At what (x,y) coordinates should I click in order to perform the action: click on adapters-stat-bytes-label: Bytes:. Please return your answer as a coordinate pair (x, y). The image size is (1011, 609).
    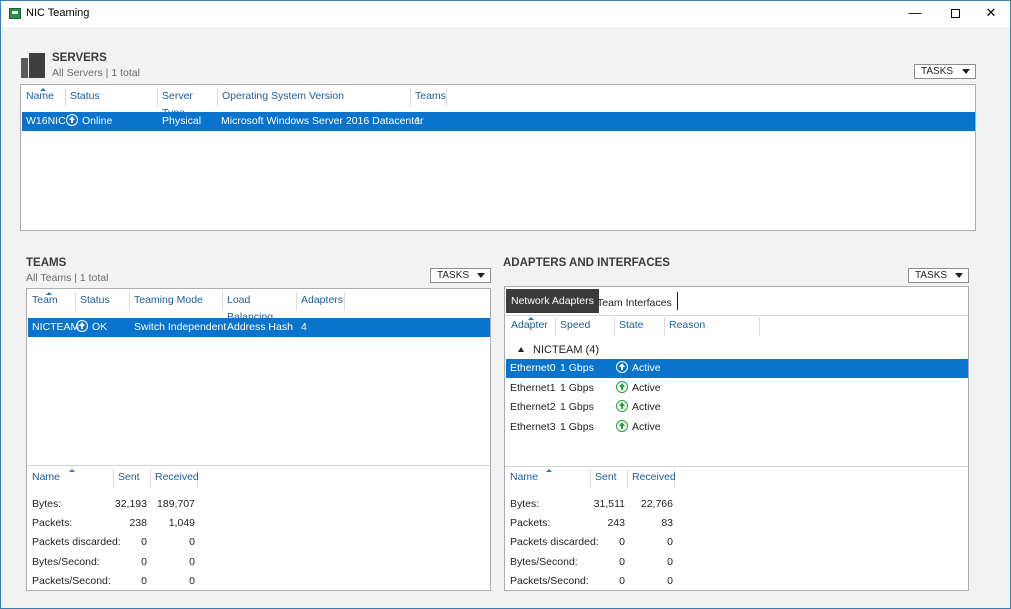
    Looking at the image, I should click on (525, 504).